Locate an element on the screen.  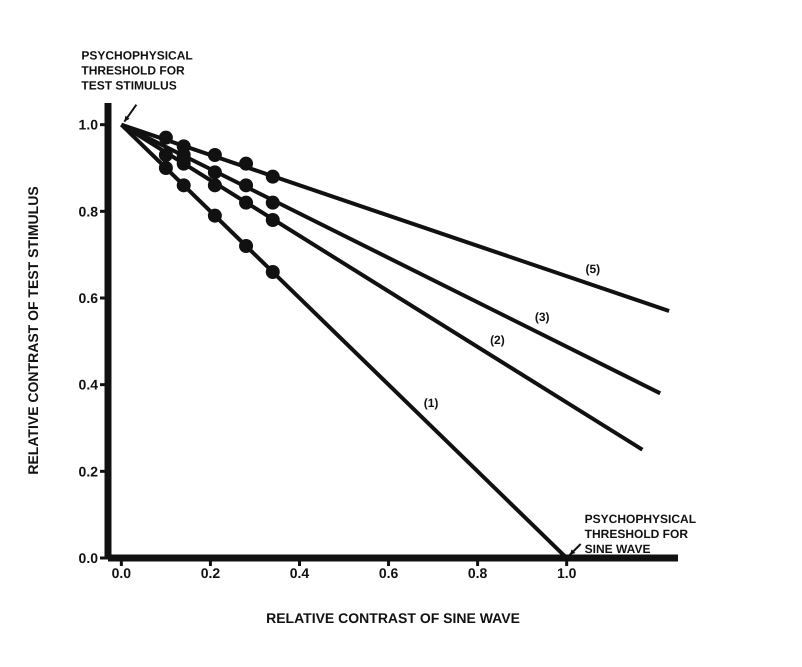
series-label: (1) is located at coordinates (431, 403).